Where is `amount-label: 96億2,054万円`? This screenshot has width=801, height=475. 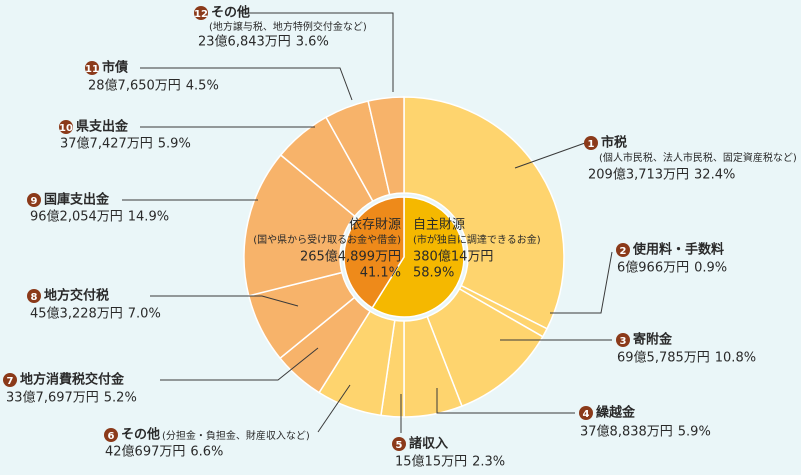
amount-label: 96億2,054万円 is located at coordinates (76, 217).